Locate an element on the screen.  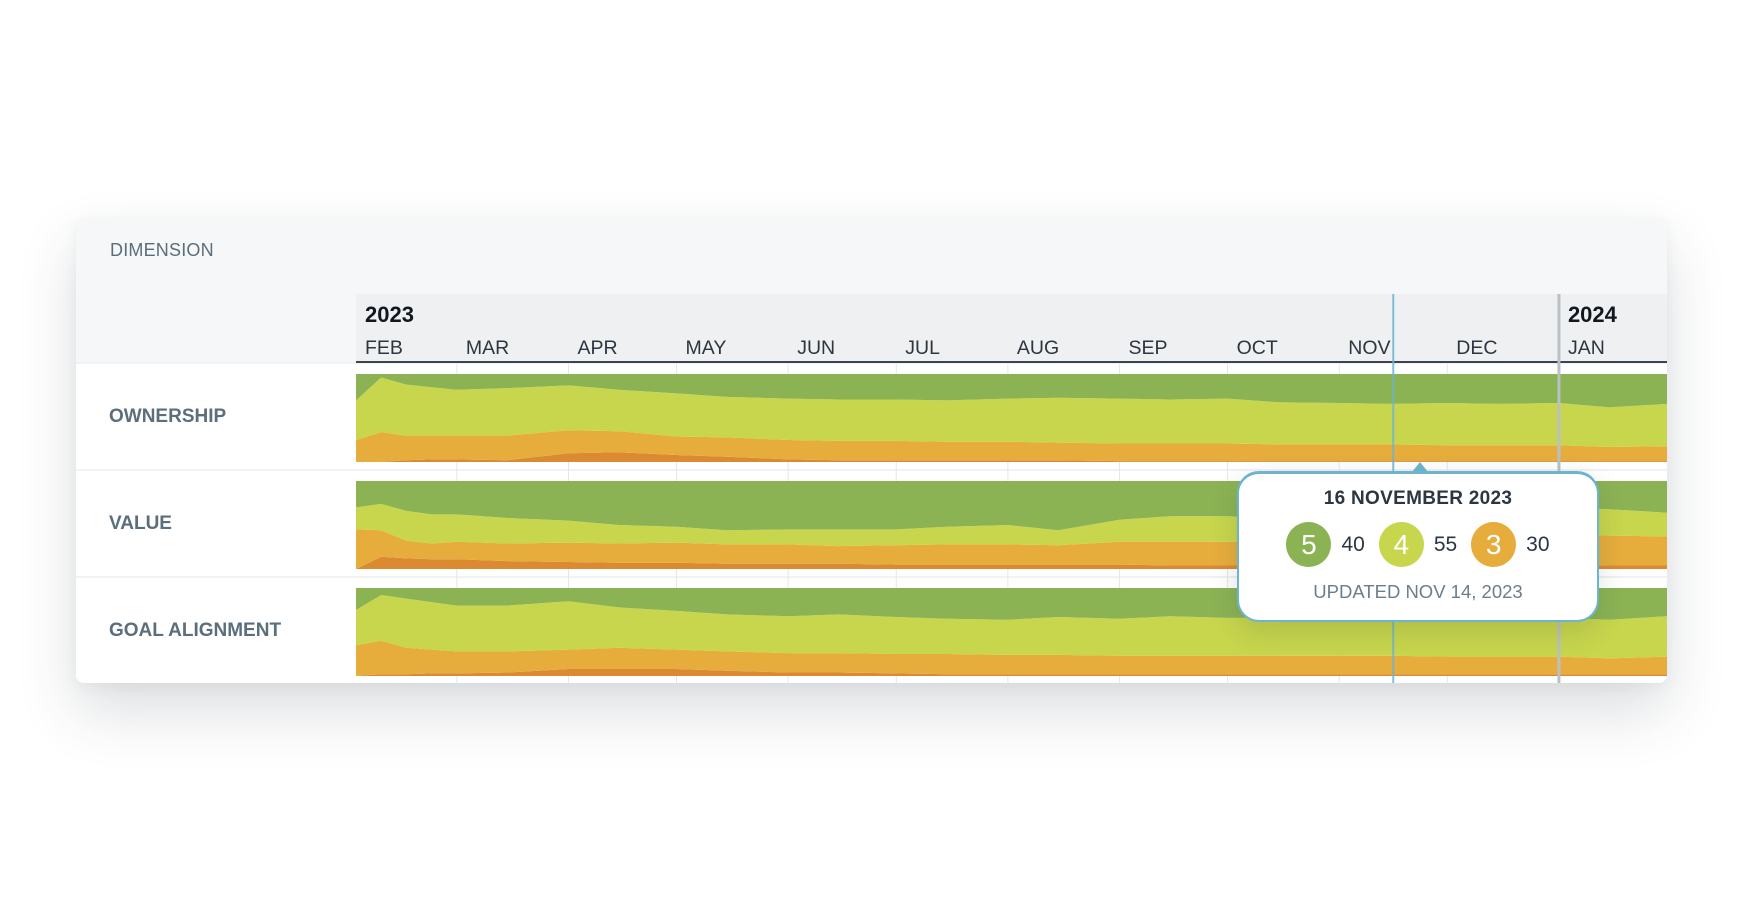
month-label: DEC is located at coordinates (1476, 348).